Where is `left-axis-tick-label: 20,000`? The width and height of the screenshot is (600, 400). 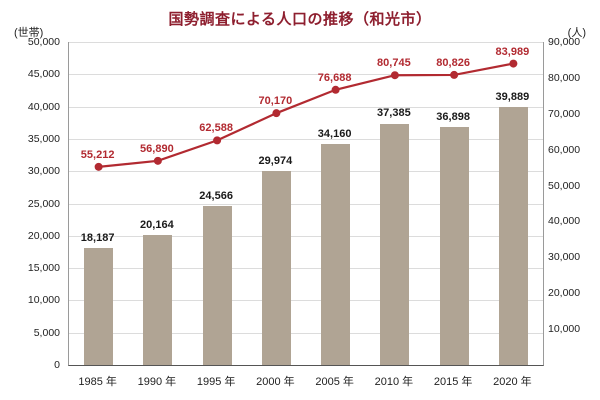 left-axis-tick-label: 20,000 is located at coordinates (43, 235).